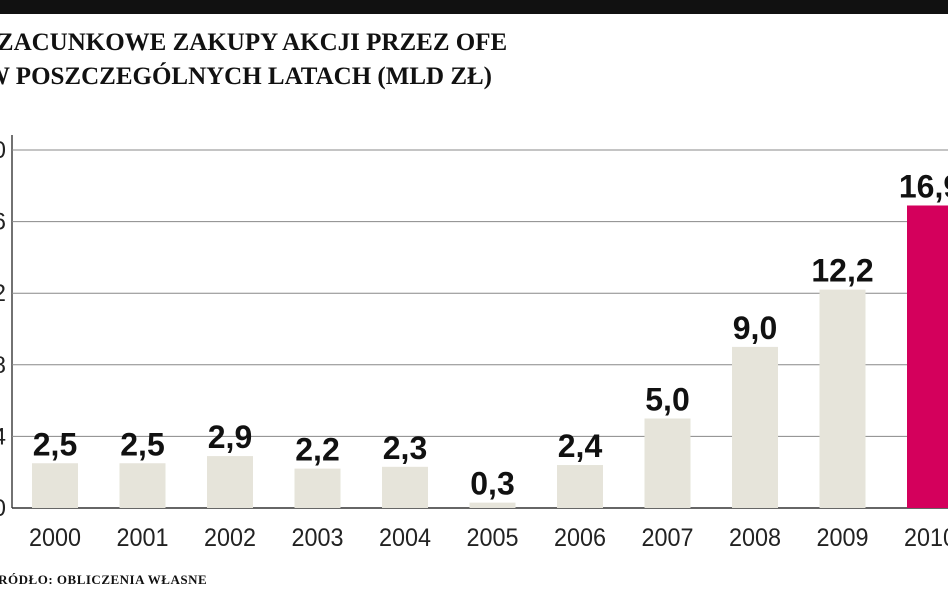 This screenshot has width=948, height=593. I want to click on x-tick-label: 2010, so click(926, 538).